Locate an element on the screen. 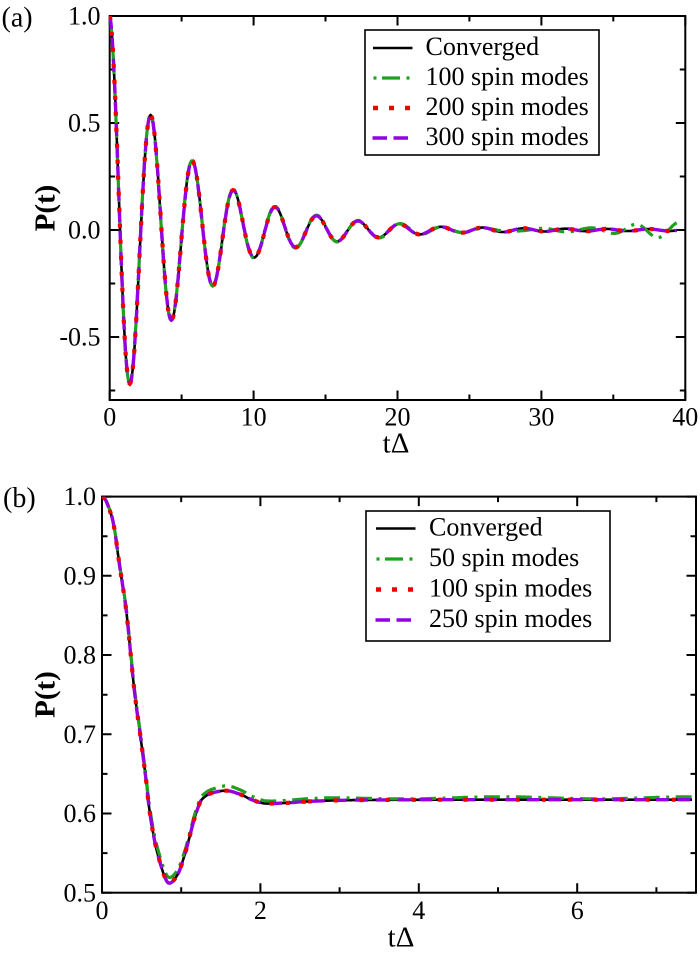  svg-text: (b) is located at coordinates (19, 498).